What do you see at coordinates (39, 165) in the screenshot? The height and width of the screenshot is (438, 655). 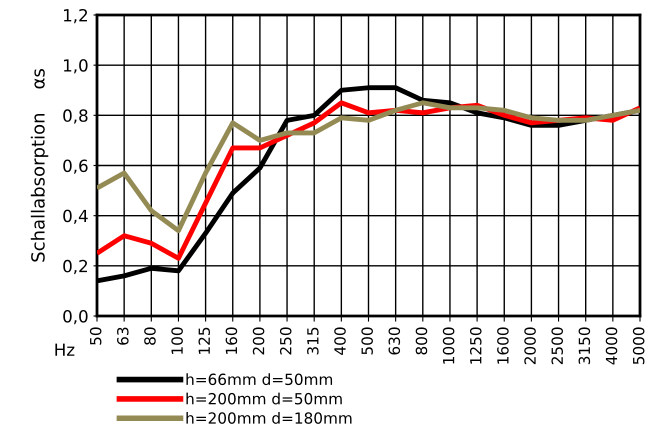 I see `y-axis-title: Schallabsorption αs` at bounding box center [39, 165].